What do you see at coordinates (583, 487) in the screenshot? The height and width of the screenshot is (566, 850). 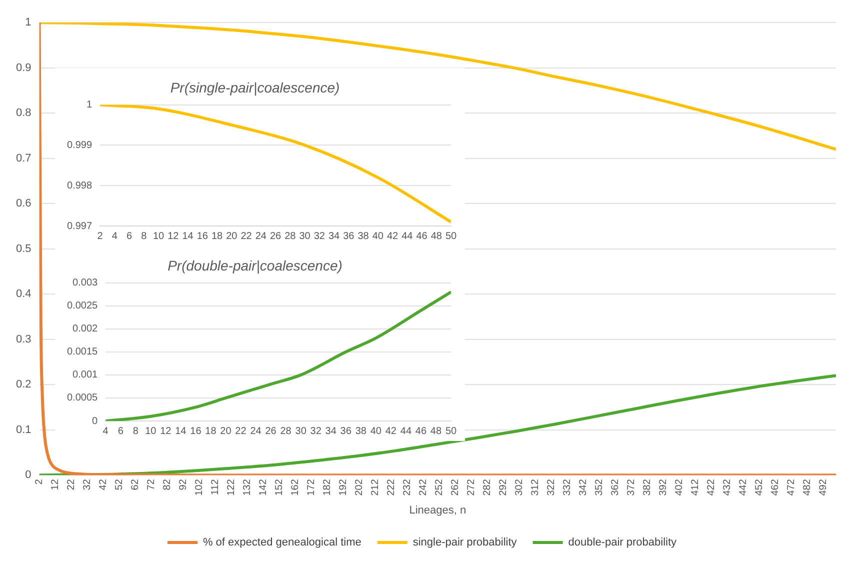 I see `x-tick-label: 342` at bounding box center [583, 487].